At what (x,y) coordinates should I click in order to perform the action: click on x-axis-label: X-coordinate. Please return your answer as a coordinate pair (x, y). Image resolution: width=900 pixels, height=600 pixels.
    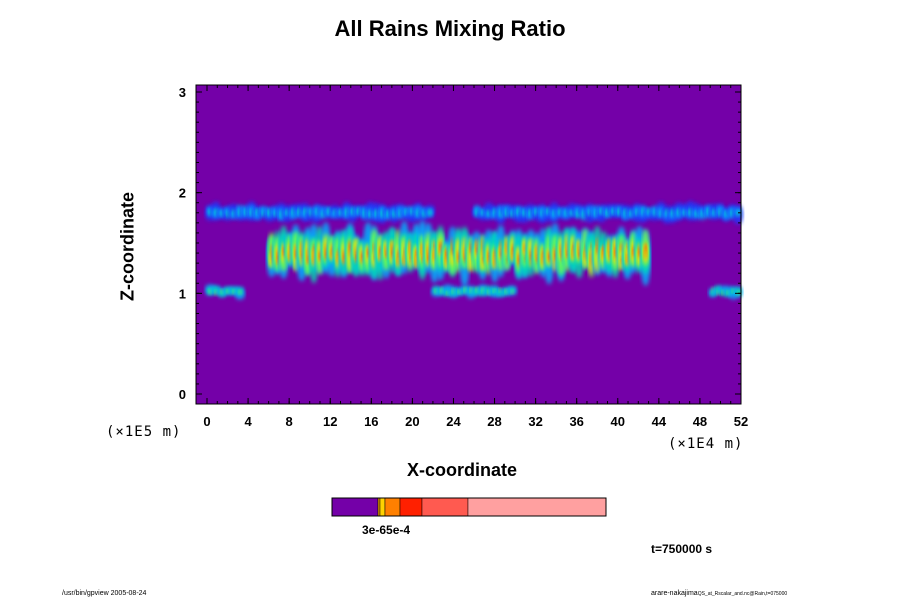
    Looking at the image, I should click on (462, 470).